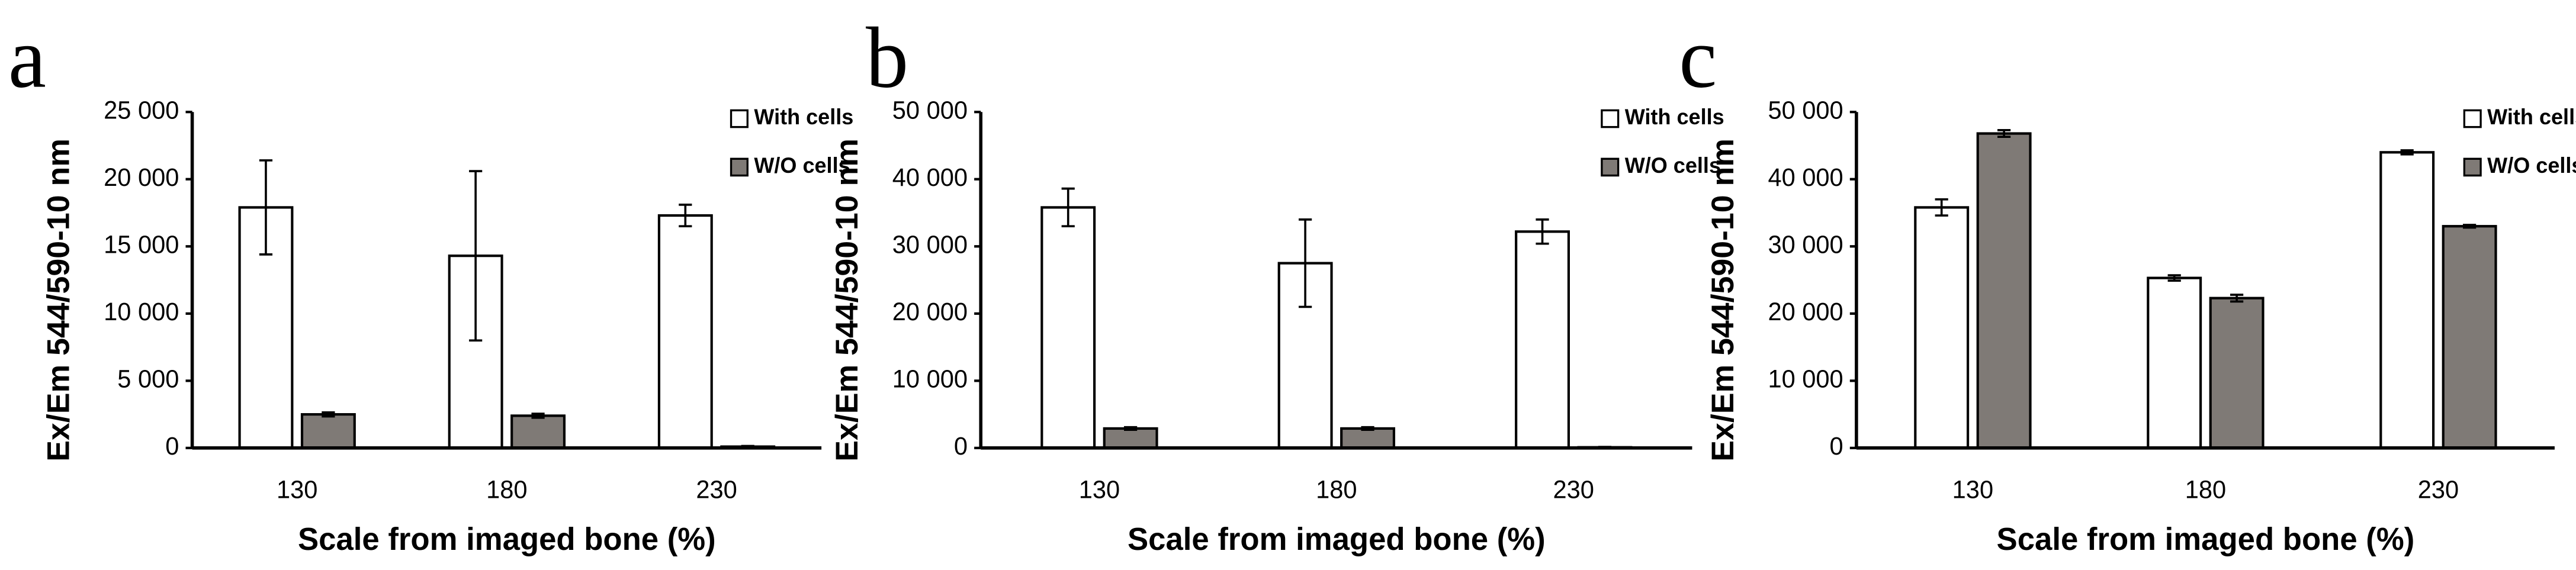 This screenshot has width=2576, height=570. What do you see at coordinates (1698, 58) in the screenshot?
I see `panel-label: c` at bounding box center [1698, 58].